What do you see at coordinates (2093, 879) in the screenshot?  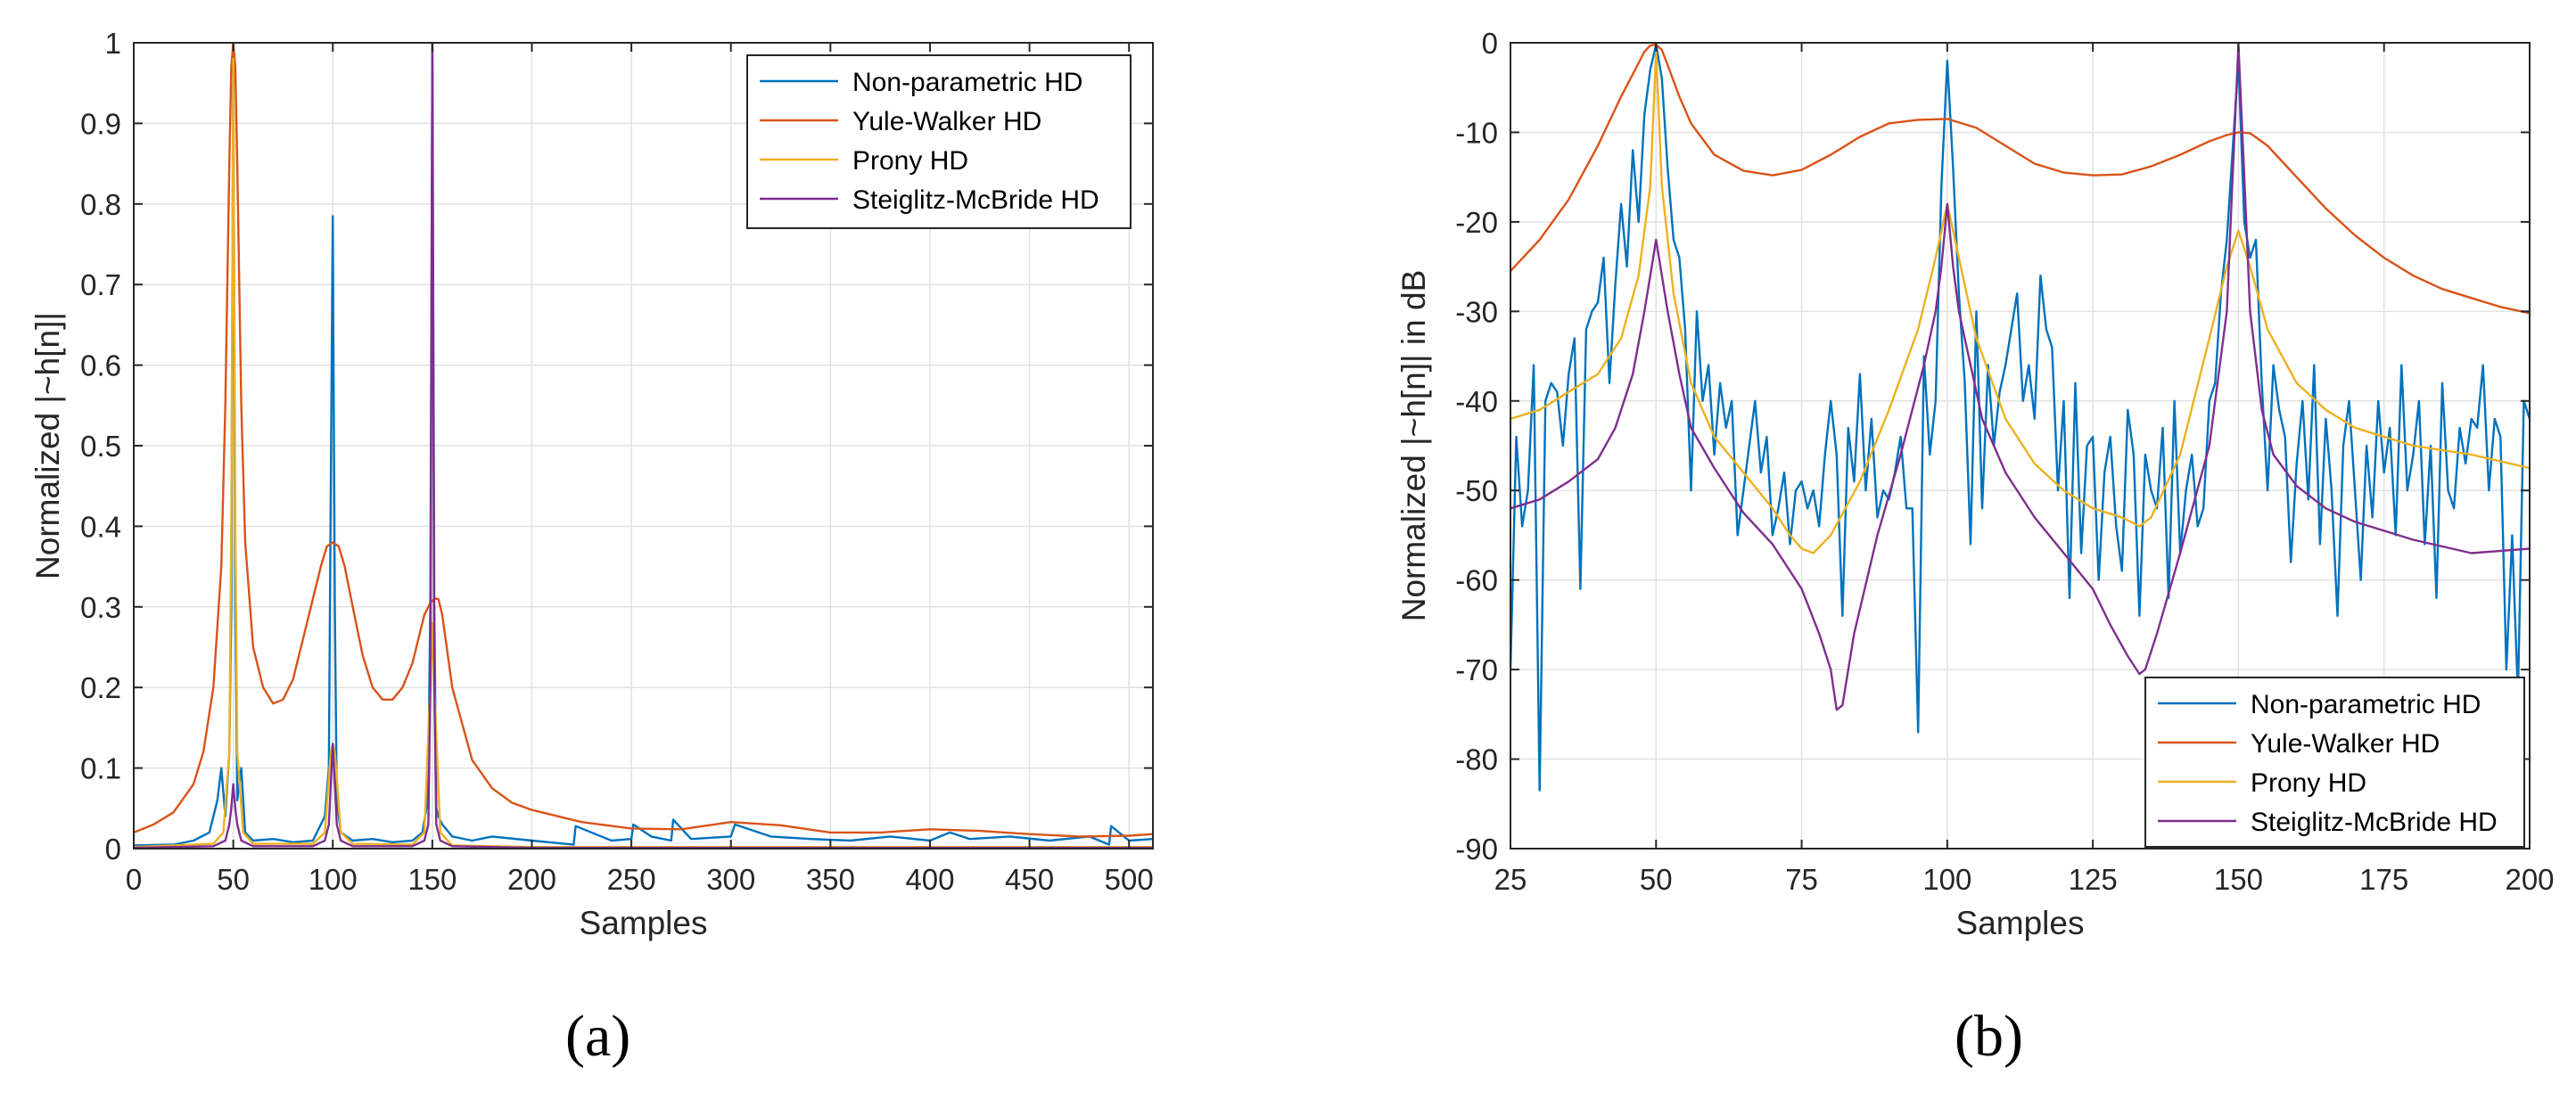 I see `x-tick-label: 125` at bounding box center [2093, 879].